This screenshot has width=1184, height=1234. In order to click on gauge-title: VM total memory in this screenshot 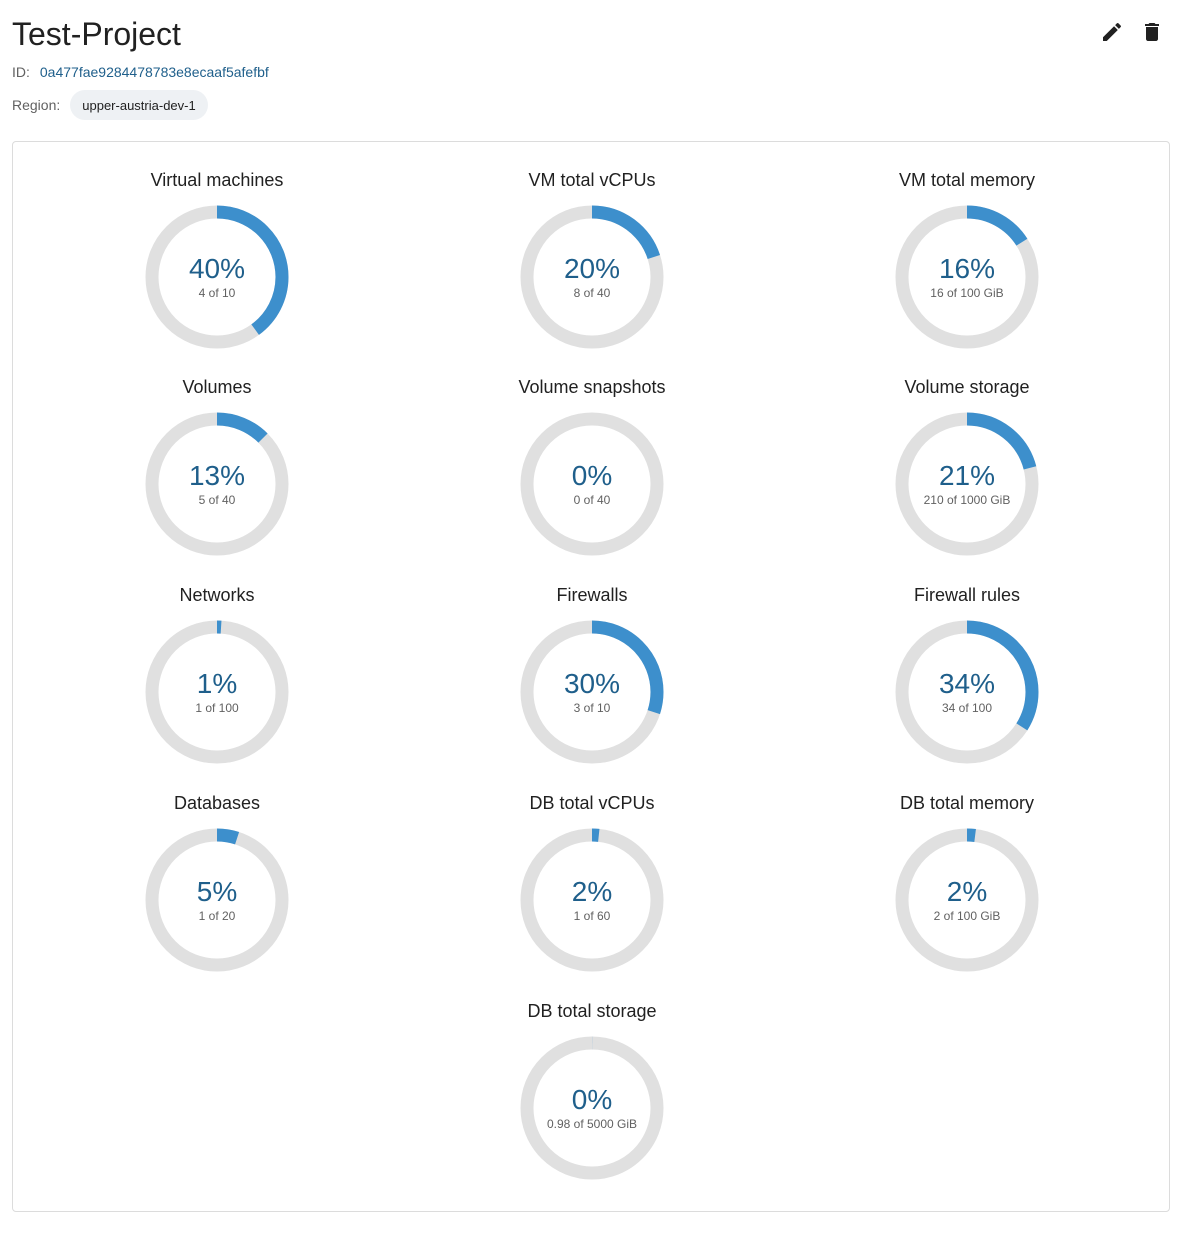, I will do `click(967, 180)`.